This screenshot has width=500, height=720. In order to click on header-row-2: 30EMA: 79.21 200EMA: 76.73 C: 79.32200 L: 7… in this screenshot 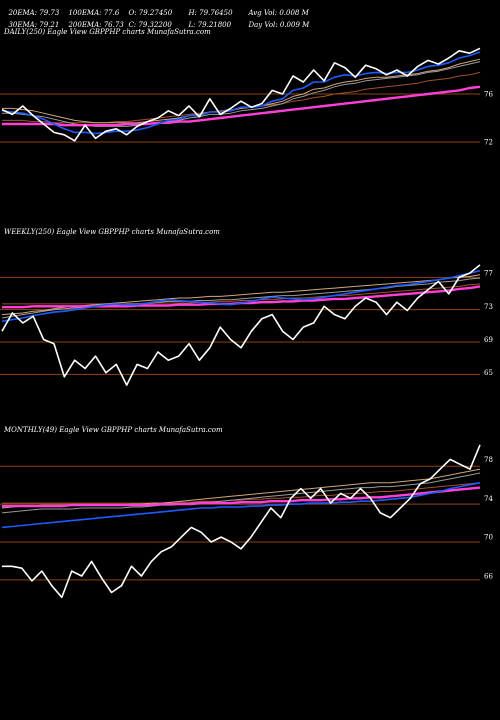, I will do `click(156, 21)`.